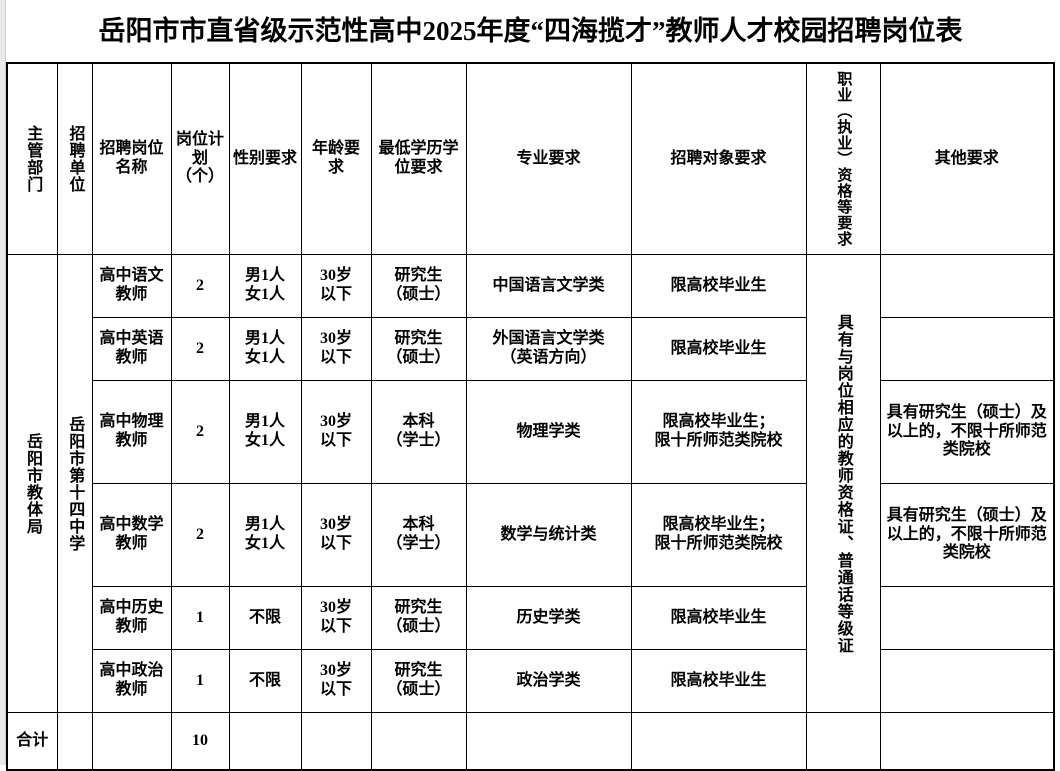 Image resolution: width=1060 pixels, height=771 pixels. I want to click on cell-supervising-department: 岳阳市教体局, so click(32, 483).